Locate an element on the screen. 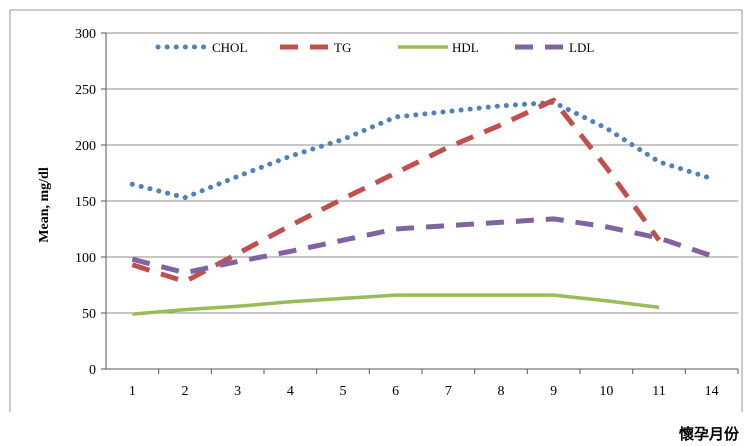 The image size is (747, 446). x-tick-label: 3 is located at coordinates (237, 391).